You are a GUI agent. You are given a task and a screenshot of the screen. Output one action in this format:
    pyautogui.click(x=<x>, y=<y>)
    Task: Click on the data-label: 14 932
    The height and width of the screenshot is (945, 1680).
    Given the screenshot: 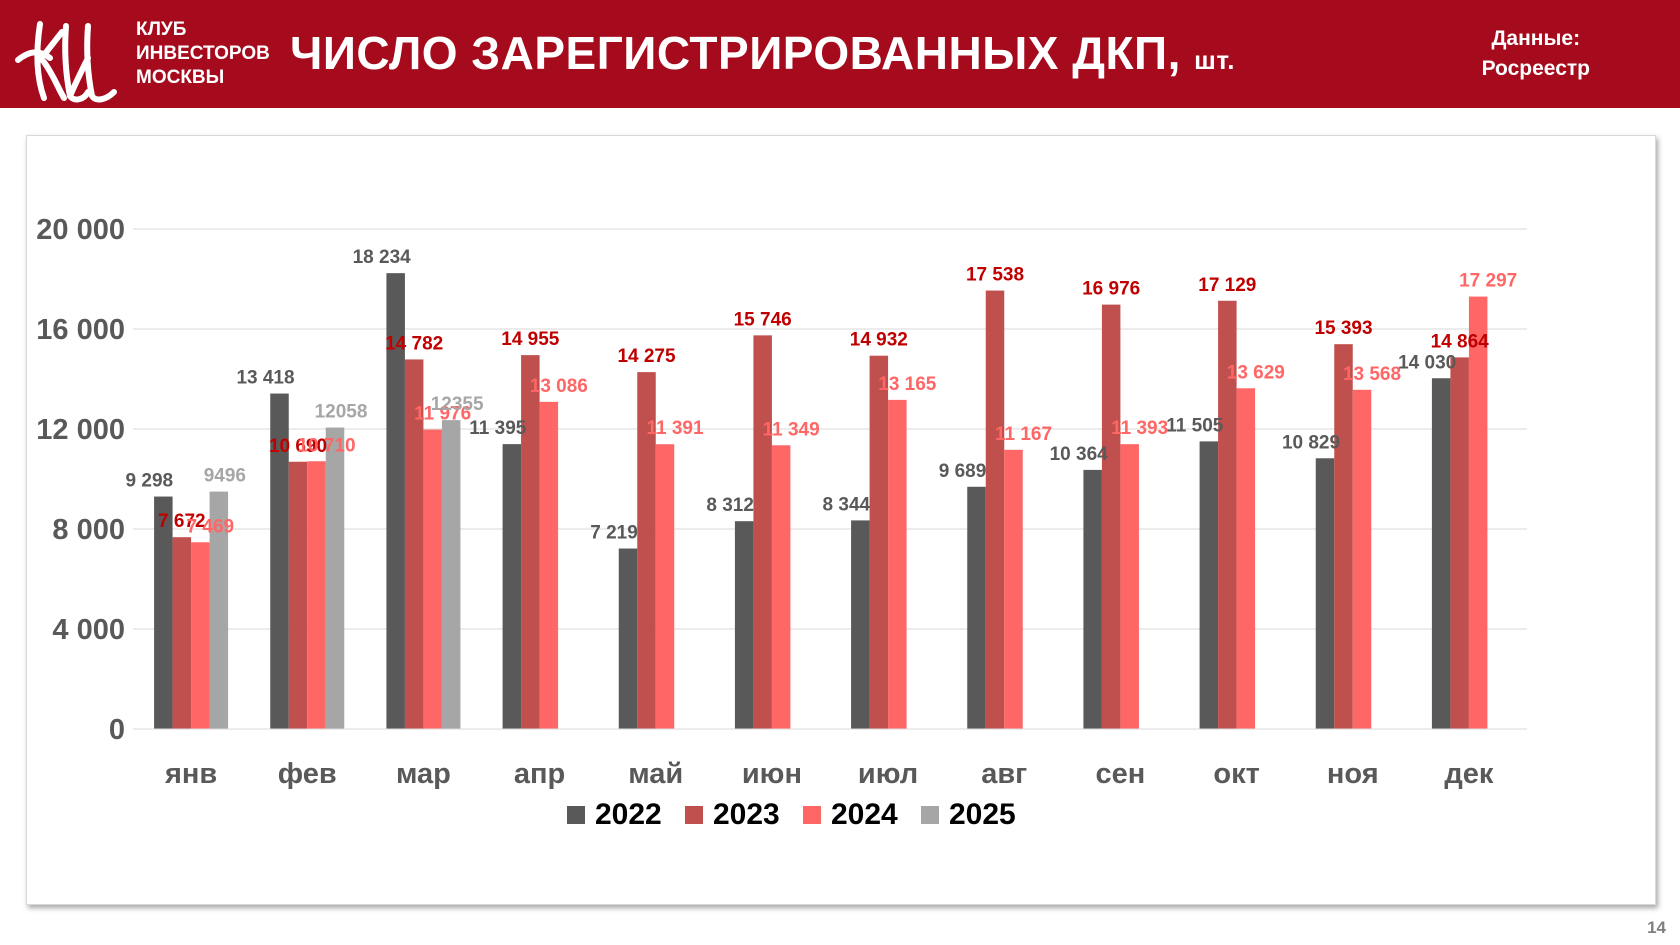 What is the action you would take?
    pyautogui.click(x=879, y=340)
    